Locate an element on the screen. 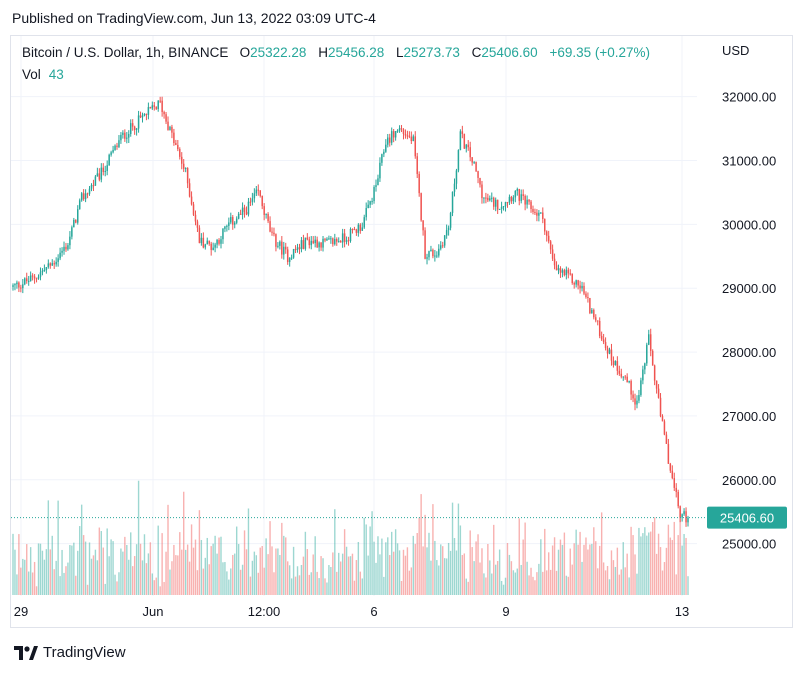 The image size is (803, 673). time-tick-label: 12:00 is located at coordinates (264, 611).